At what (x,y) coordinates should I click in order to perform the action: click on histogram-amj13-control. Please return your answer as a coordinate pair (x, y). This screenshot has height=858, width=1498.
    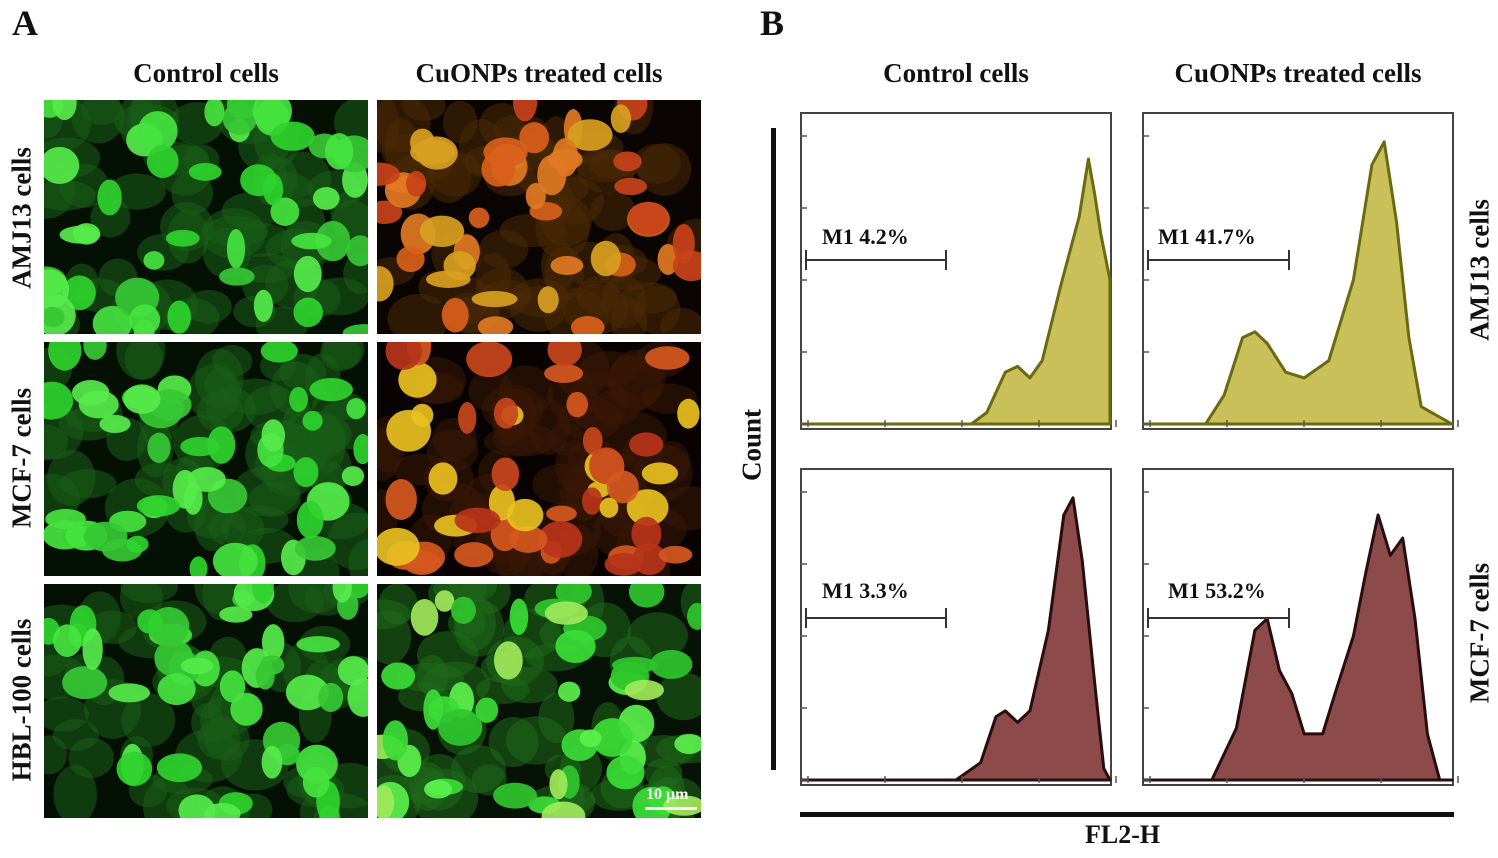
    Looking at the image, I should click on (958, 271).